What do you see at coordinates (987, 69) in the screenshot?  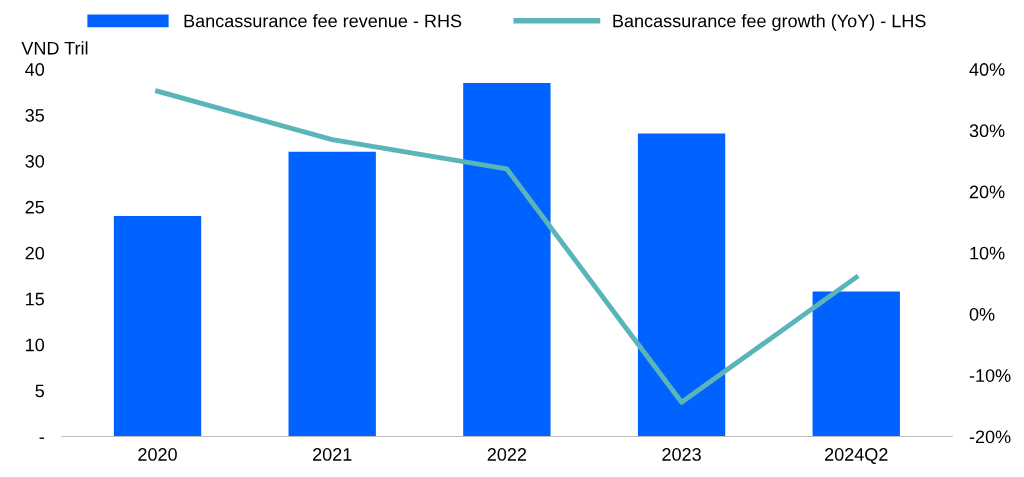 I see `y2-tick-label: 40%` at bounding box center [987, 69].